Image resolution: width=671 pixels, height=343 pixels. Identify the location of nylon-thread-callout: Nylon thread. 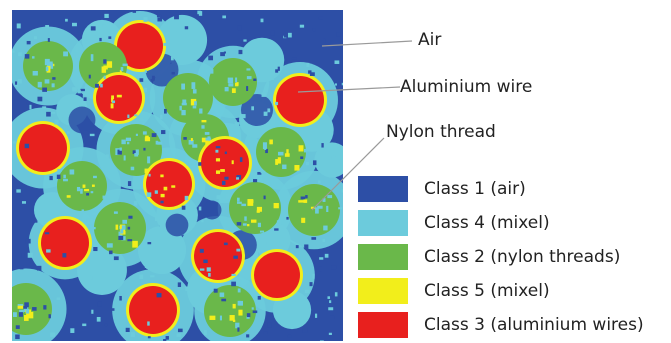
(441, 132).